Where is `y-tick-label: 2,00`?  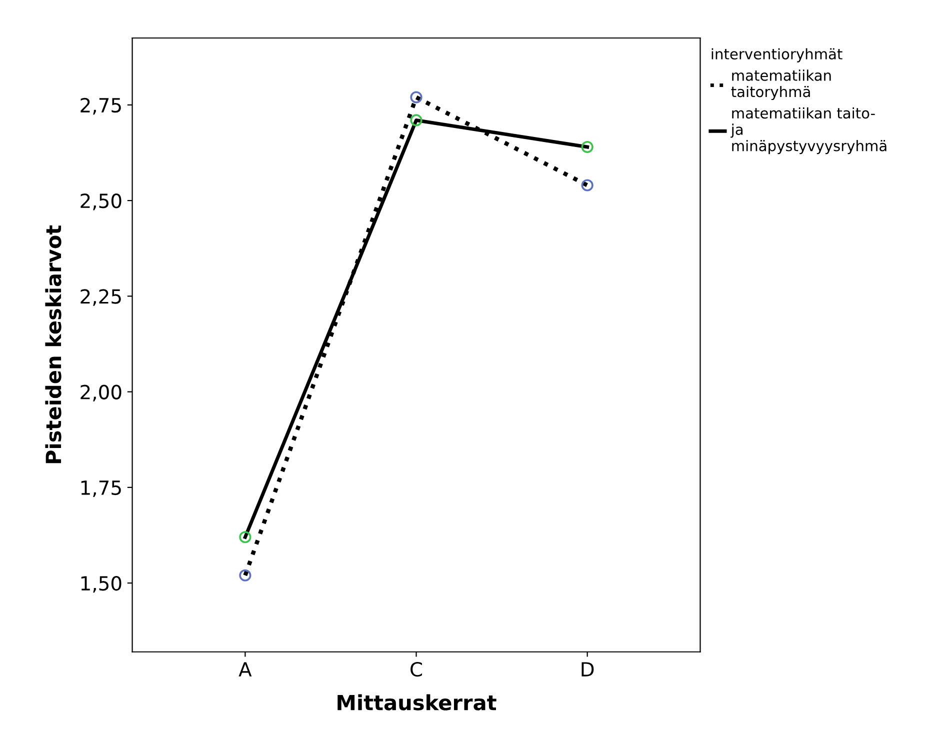 y-tick-label: 2,00 is located at coordinates (101, 393).